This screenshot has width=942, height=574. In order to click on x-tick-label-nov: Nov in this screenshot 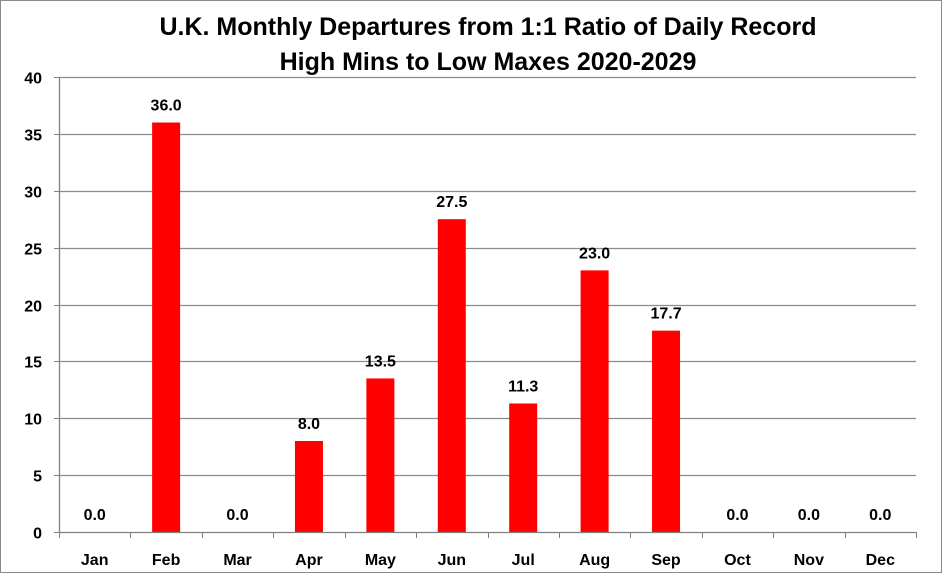, I will do `click(809, 560)`.